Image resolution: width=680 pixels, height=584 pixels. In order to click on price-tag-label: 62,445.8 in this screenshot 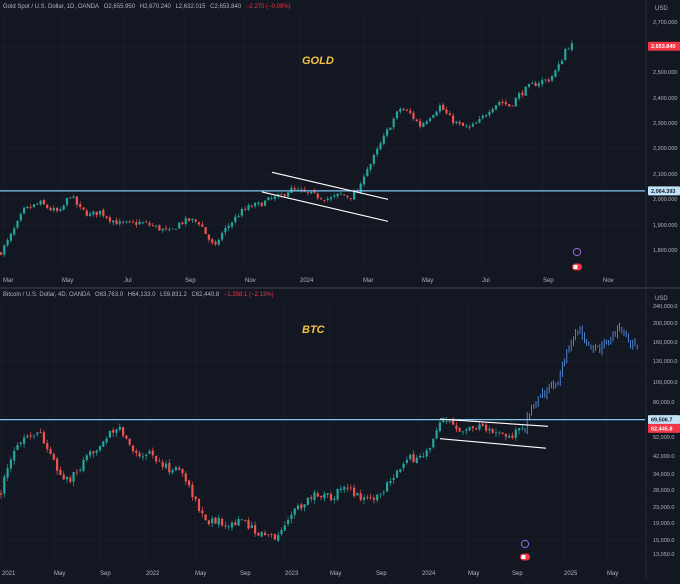, I will do `click(661, 429)`.